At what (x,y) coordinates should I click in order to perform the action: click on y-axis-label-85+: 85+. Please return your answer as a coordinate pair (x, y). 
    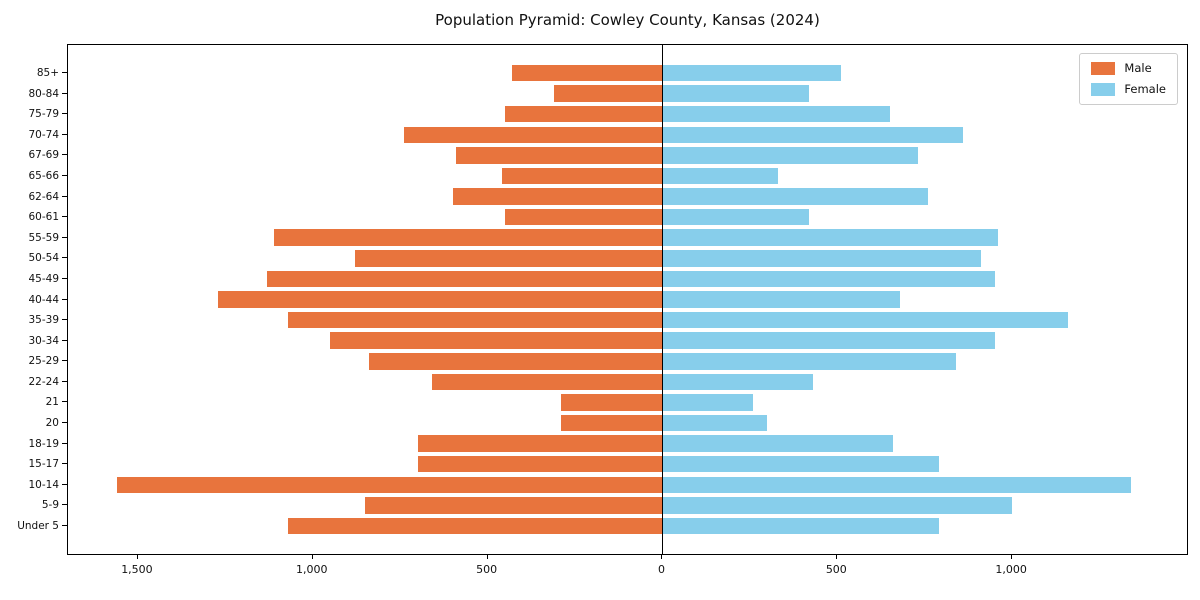
    Looking at the image, I should click on (47, 73).